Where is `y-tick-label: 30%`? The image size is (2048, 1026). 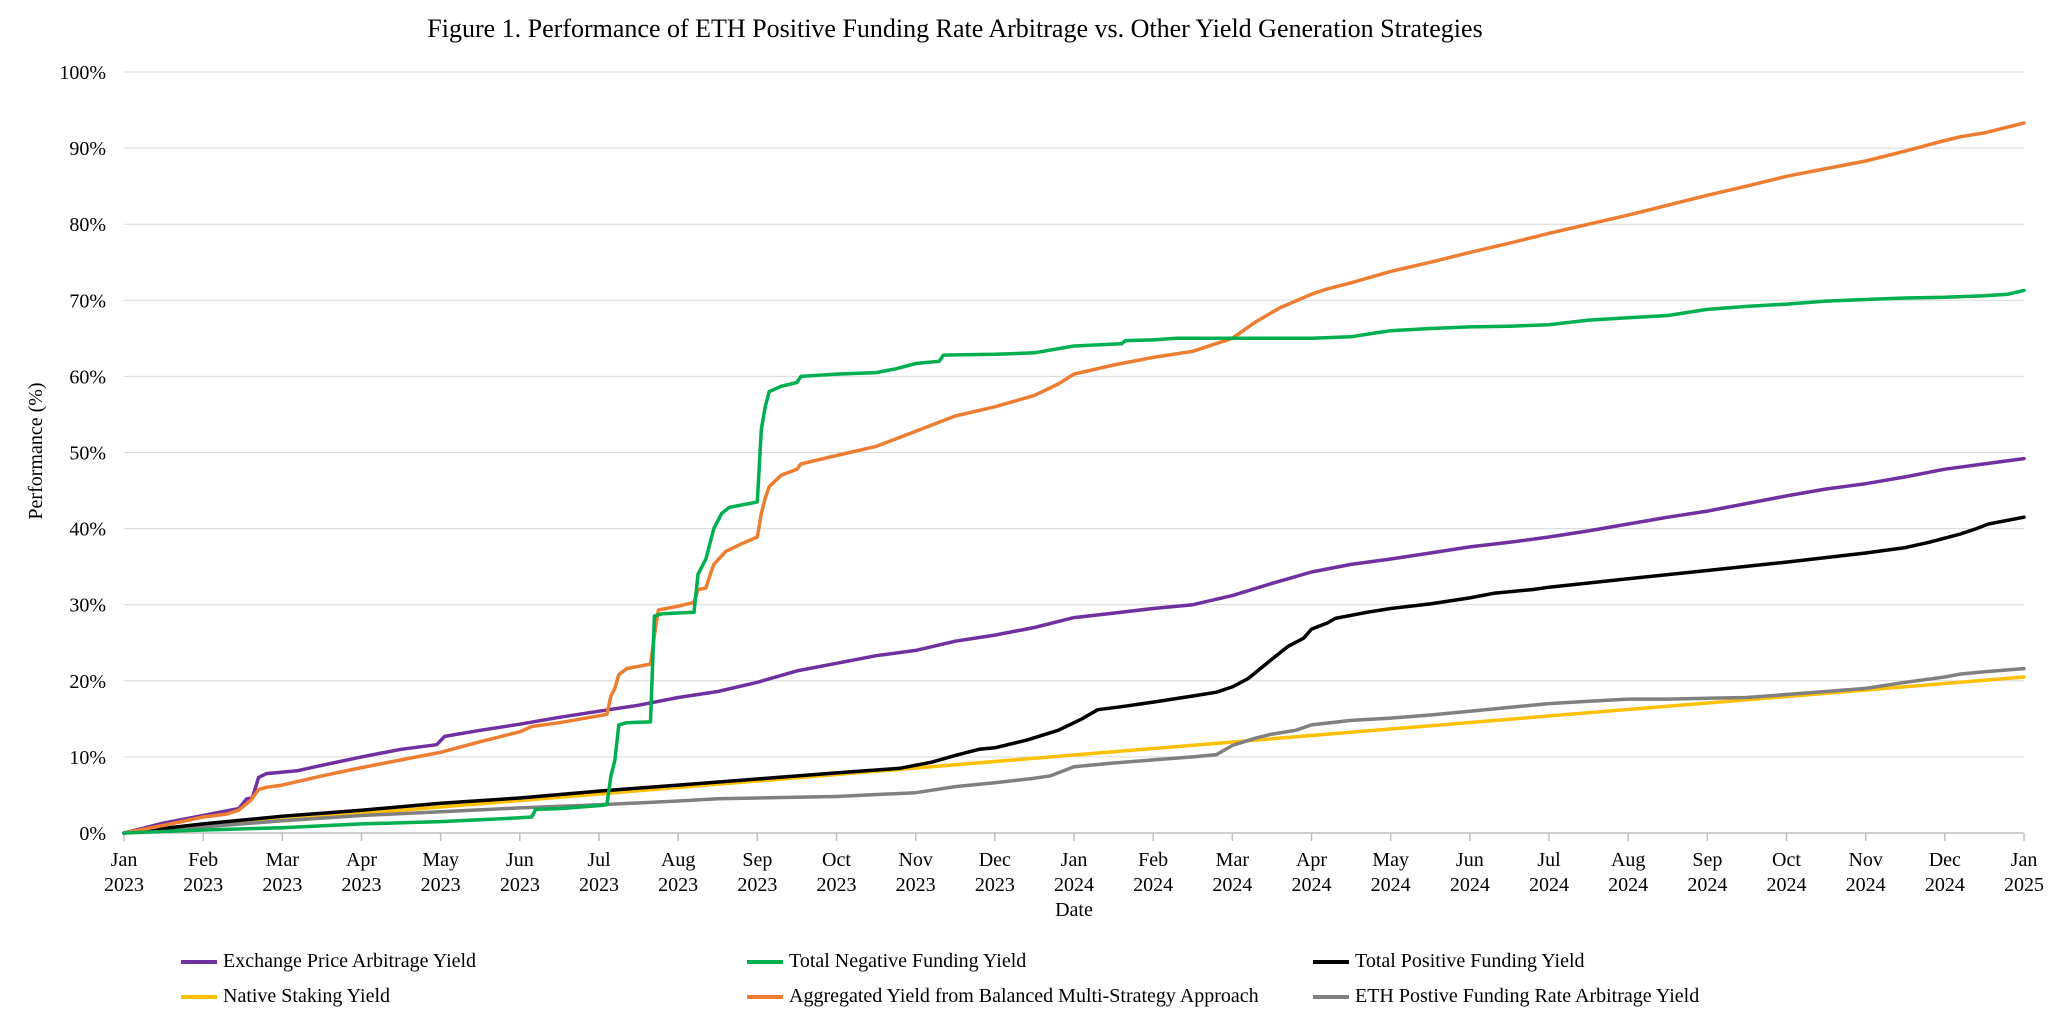
y-tick-label: 30% is located at coordinates (87, 606).